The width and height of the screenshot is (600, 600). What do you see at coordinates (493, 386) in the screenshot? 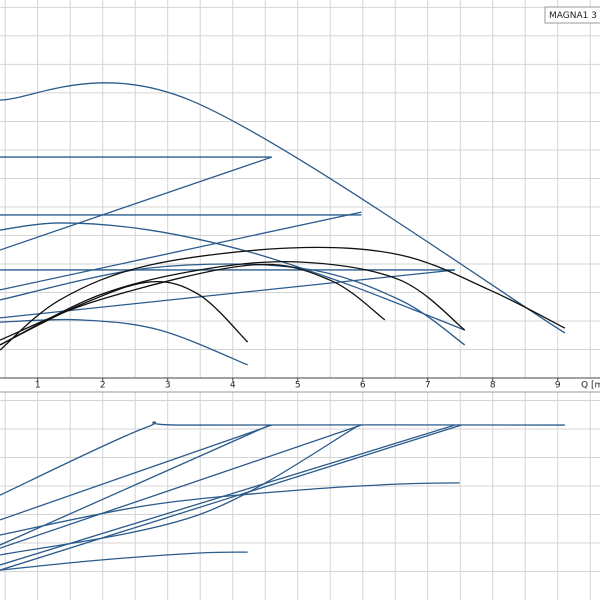
I see `x-tick-label: 8` at bounding box center [493, 386].